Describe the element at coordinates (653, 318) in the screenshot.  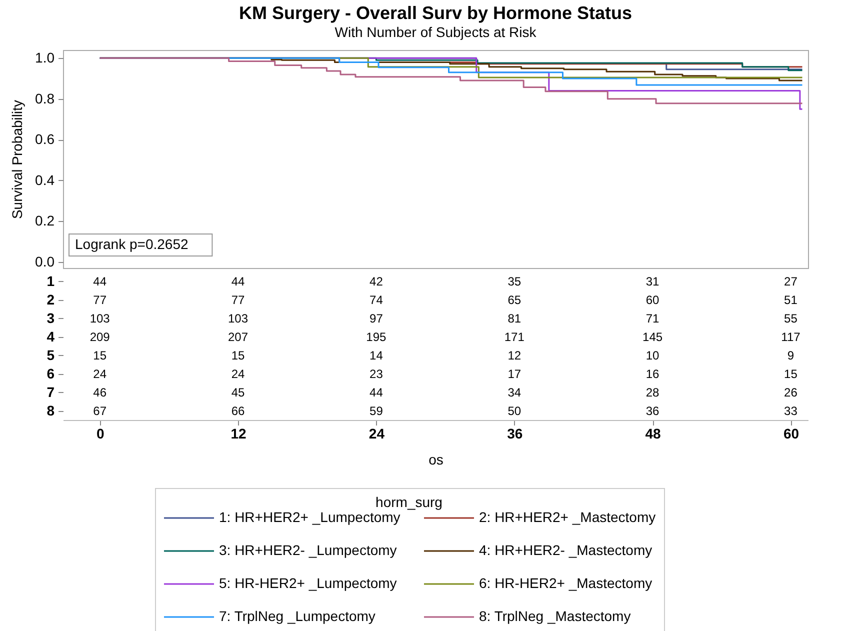
I see `data-label: 71` at that location.